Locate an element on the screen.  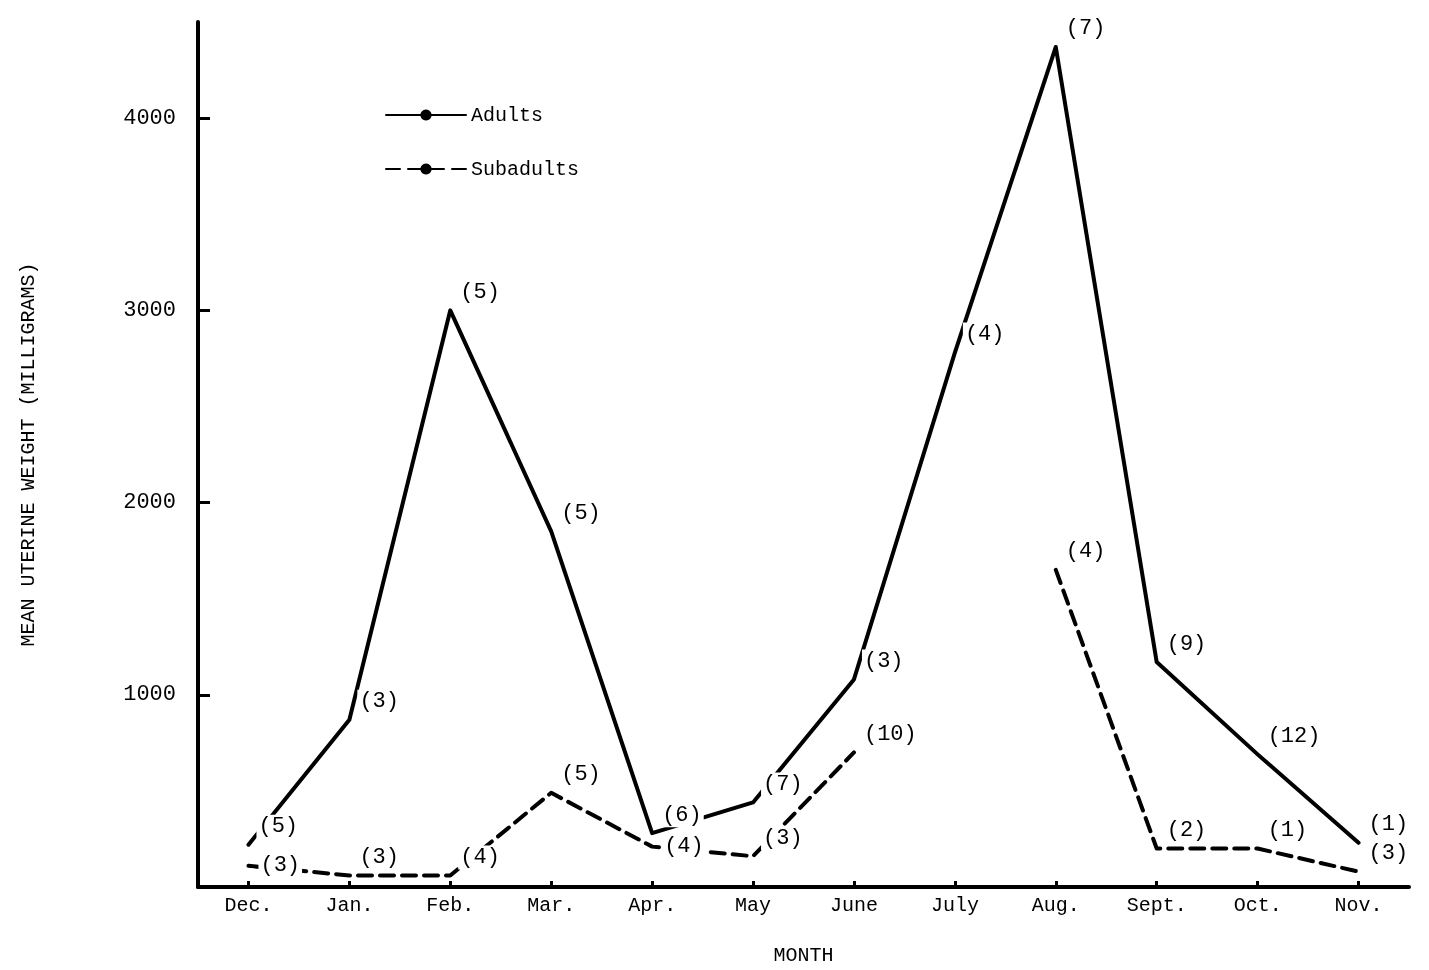
annotation: (9) is located at coordinates (1186, 644).